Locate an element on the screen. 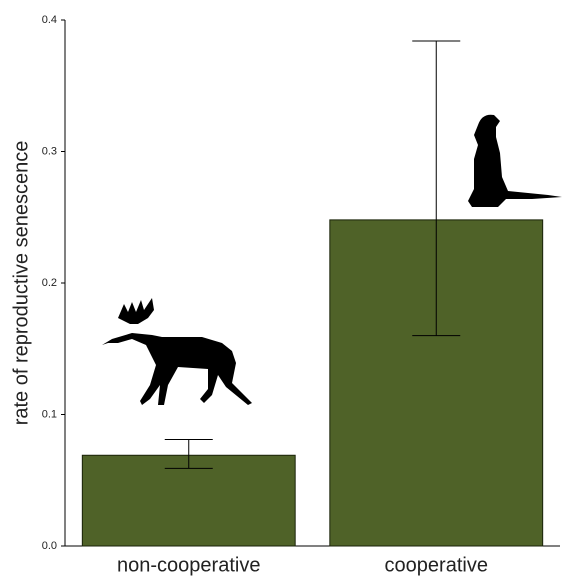  bar is located at coordinates (188, 500).